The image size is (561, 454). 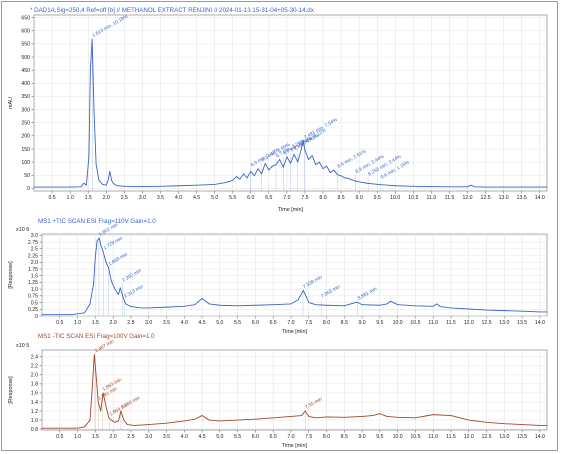 What do you see at coordinates (196, 198) in the screenshot?
I see `x-tick-label: 4.5` at bounding box center [196, 198].